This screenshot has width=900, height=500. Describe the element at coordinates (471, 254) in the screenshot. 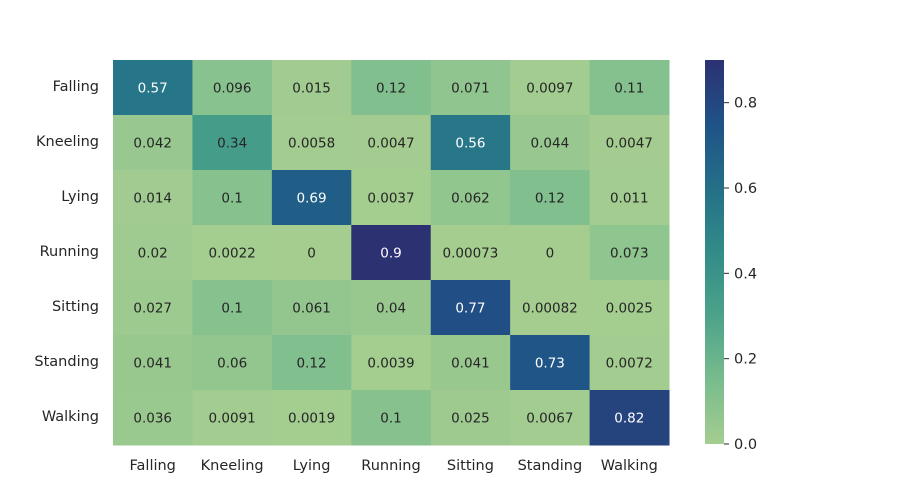

I see `cell-value-label: 0.00073` at that location.